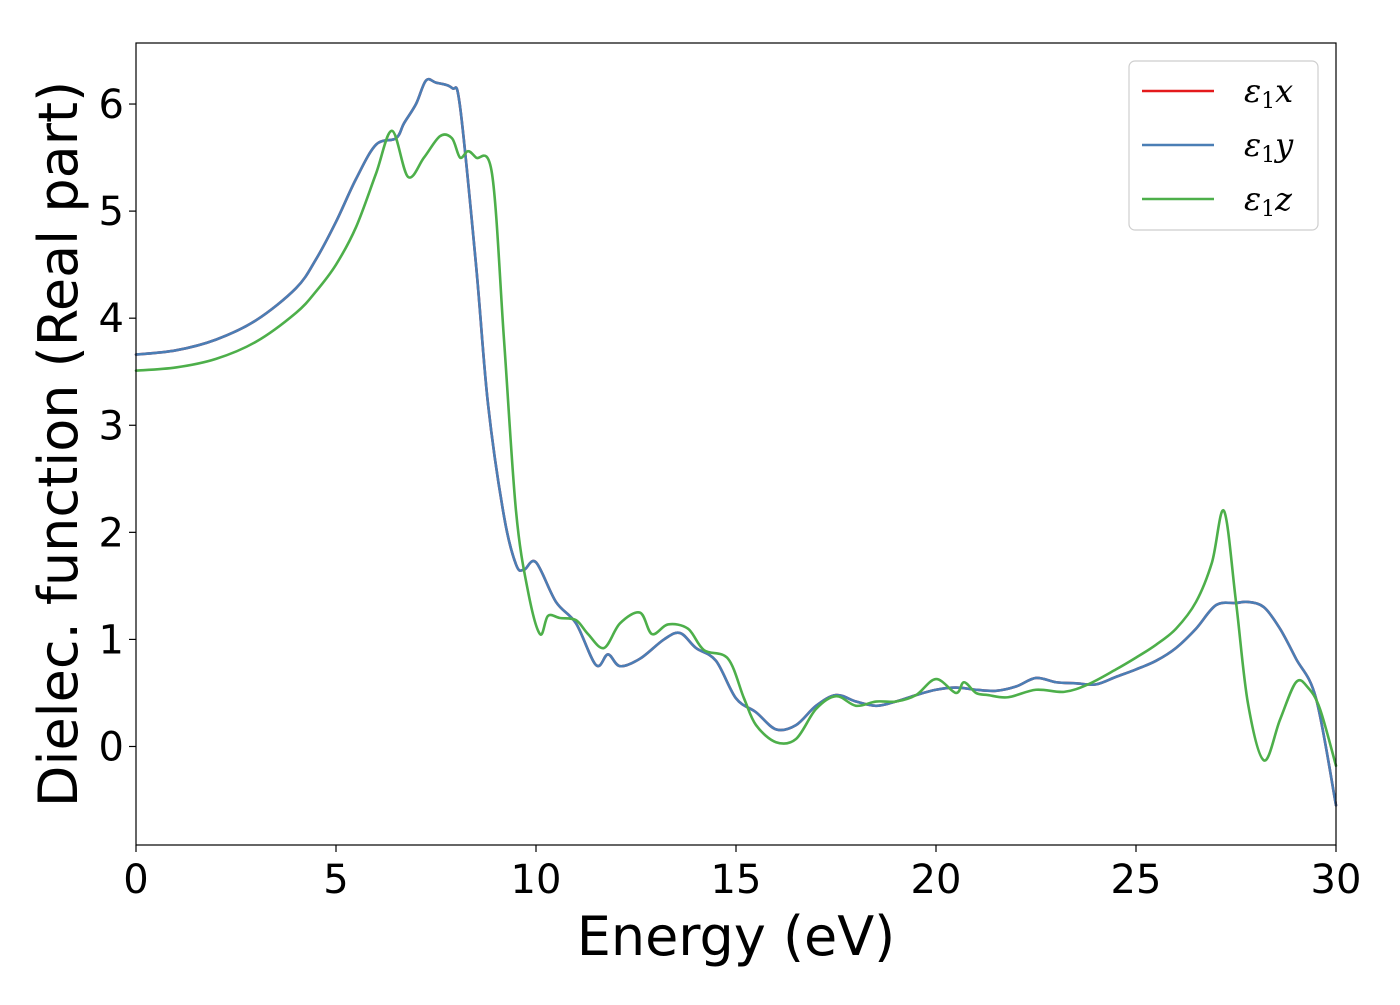  What do you see at coordinates (111, 319) in the screenshot?
I see `y-tick-label: 4` at bounding box center [111, 319].